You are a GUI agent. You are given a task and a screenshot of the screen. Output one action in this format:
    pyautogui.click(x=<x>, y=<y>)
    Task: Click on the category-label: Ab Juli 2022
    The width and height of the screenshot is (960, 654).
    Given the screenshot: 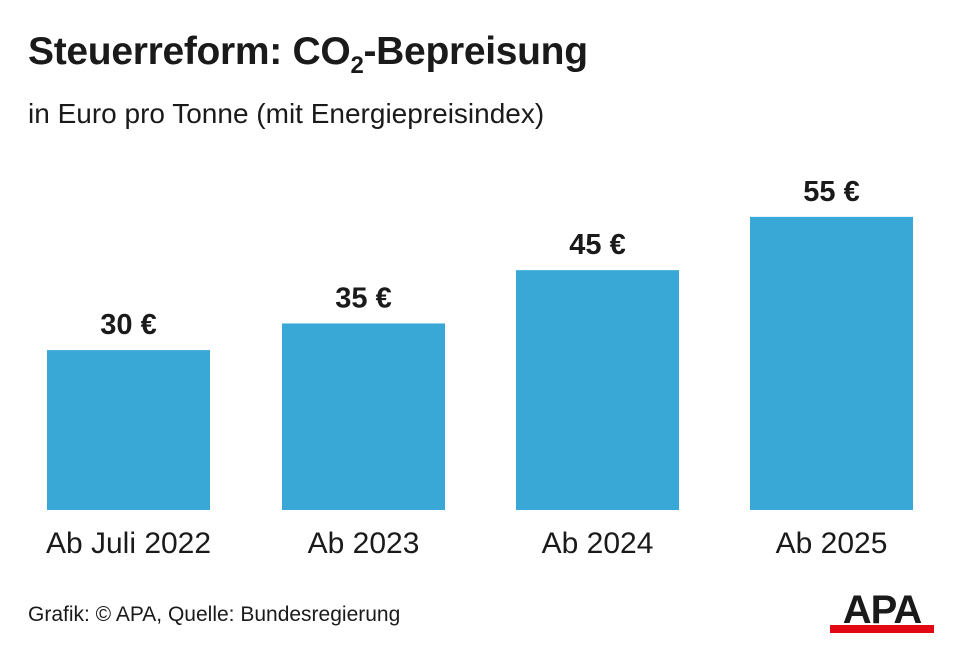 What is the action you would take?
    pyautogui.click(x=128, y=543)
    